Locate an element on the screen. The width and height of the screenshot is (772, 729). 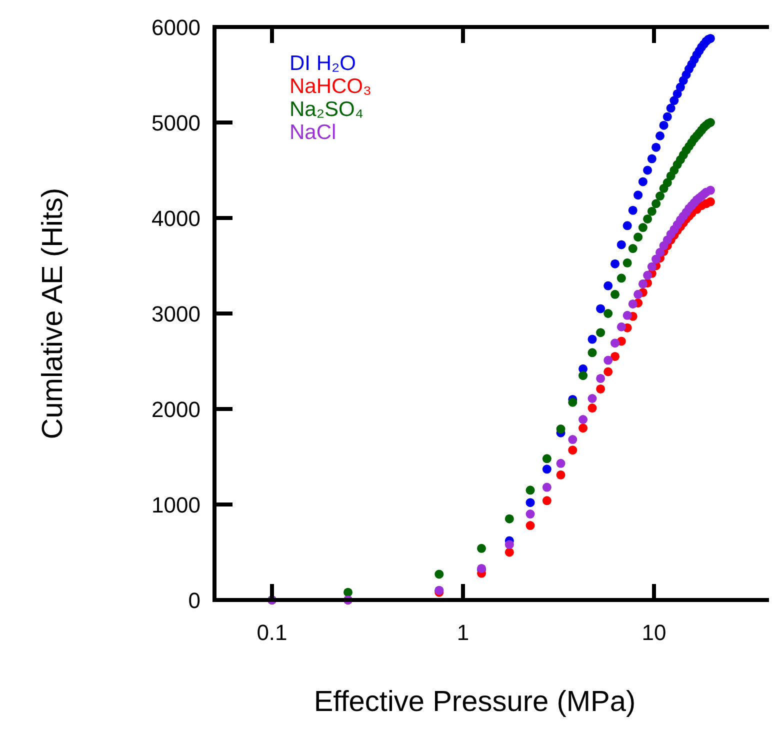
text: Na₂SO₄ is located at coordinates (327, 109).